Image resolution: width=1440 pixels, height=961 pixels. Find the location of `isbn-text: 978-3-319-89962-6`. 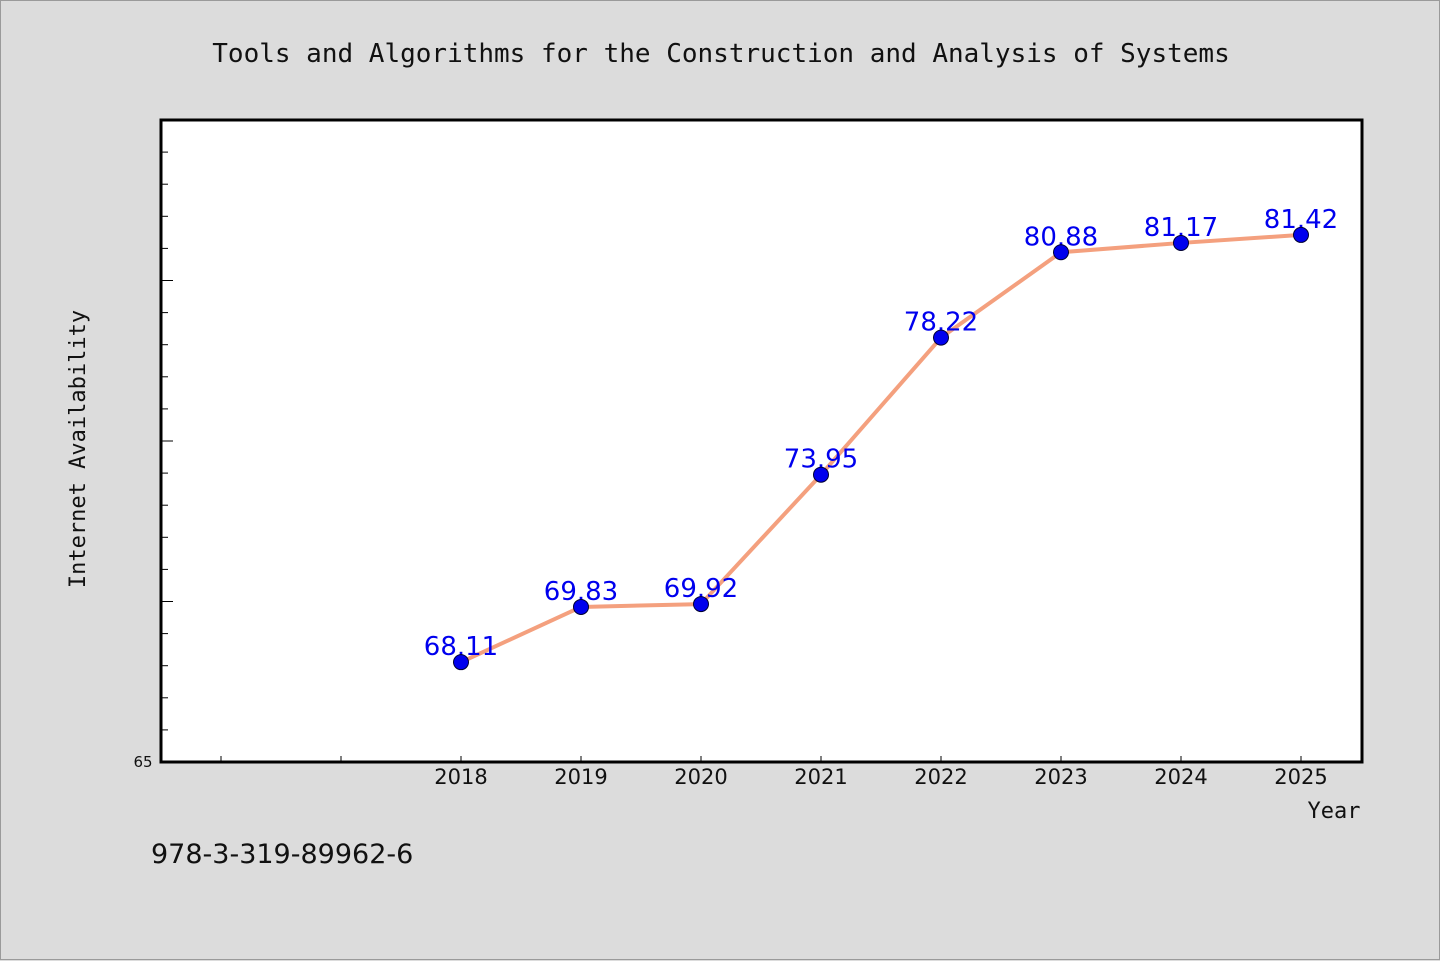

isbn-text: 978-3-319-89962-6 is located at coordinates (282, 854).